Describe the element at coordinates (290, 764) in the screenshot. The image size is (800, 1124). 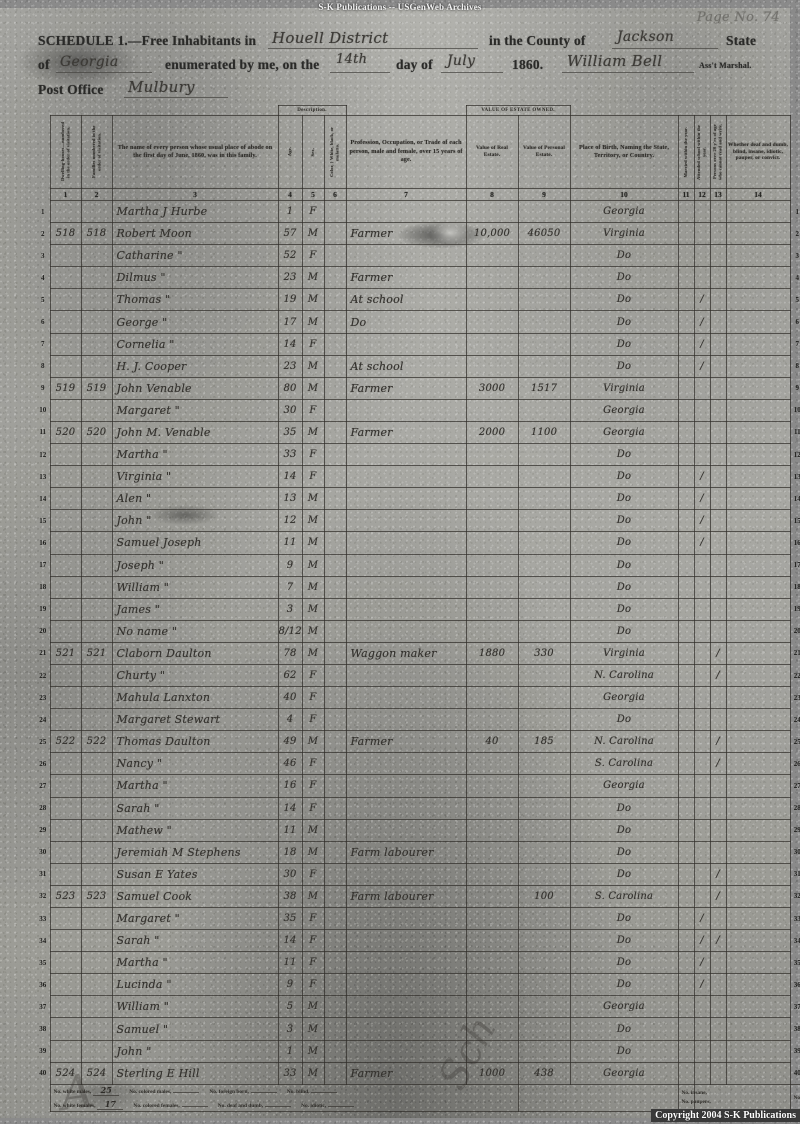
I see `cell-age: 46` at that location.